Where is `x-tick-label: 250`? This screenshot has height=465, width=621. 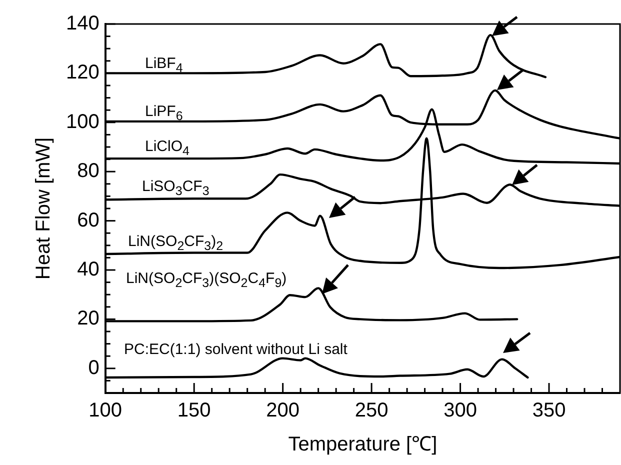 x-tick-label: 250 is located at coordinates (371, 411).